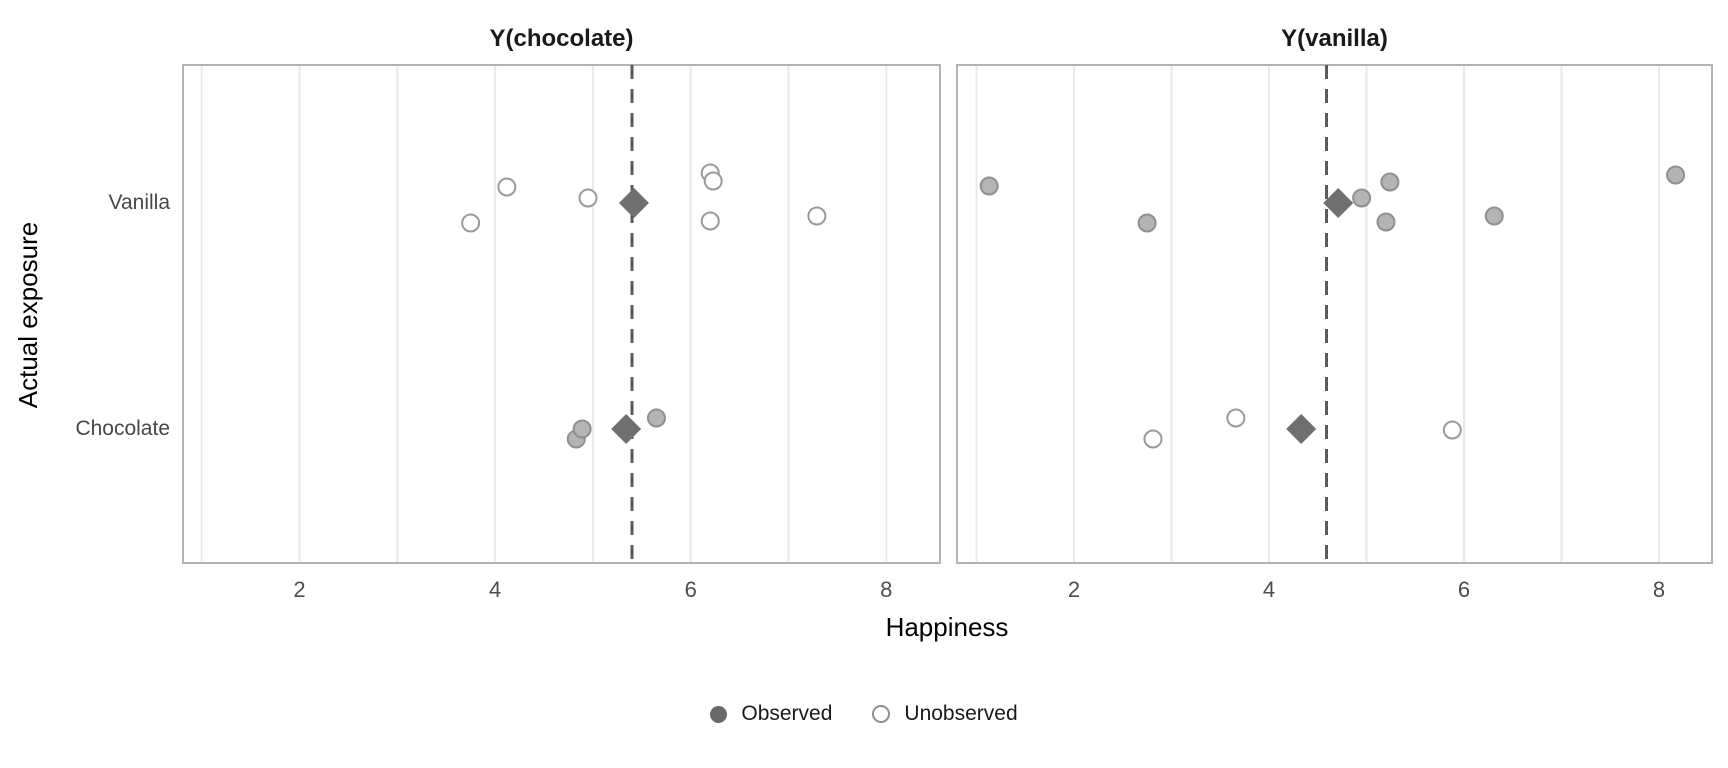 The width and height of the screenshot is (1728, 768). What do you see at coordinates (961, 713) in the screenshot?
I see `legend-label-unobserved: Unobserved` at bounding box center [961, 713].